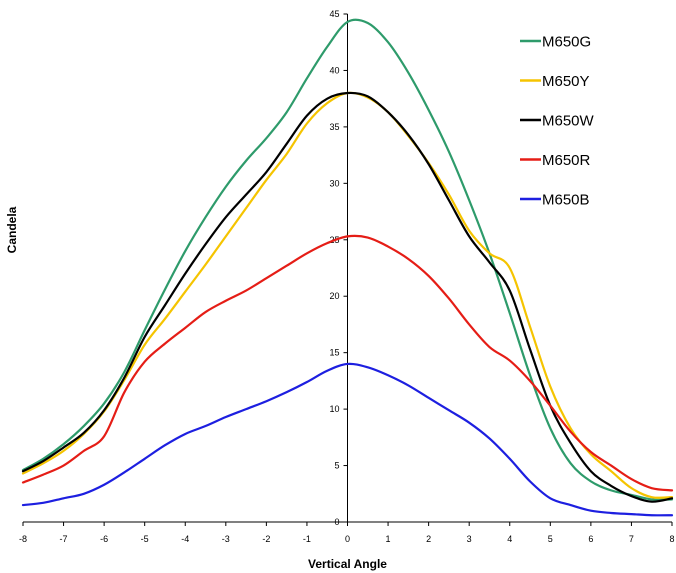 The width and height of the screenshot is (676, 573). Describe the element at coordinates (226, 539) in the screenshot. I see `x-tick-label: -3` at that location.